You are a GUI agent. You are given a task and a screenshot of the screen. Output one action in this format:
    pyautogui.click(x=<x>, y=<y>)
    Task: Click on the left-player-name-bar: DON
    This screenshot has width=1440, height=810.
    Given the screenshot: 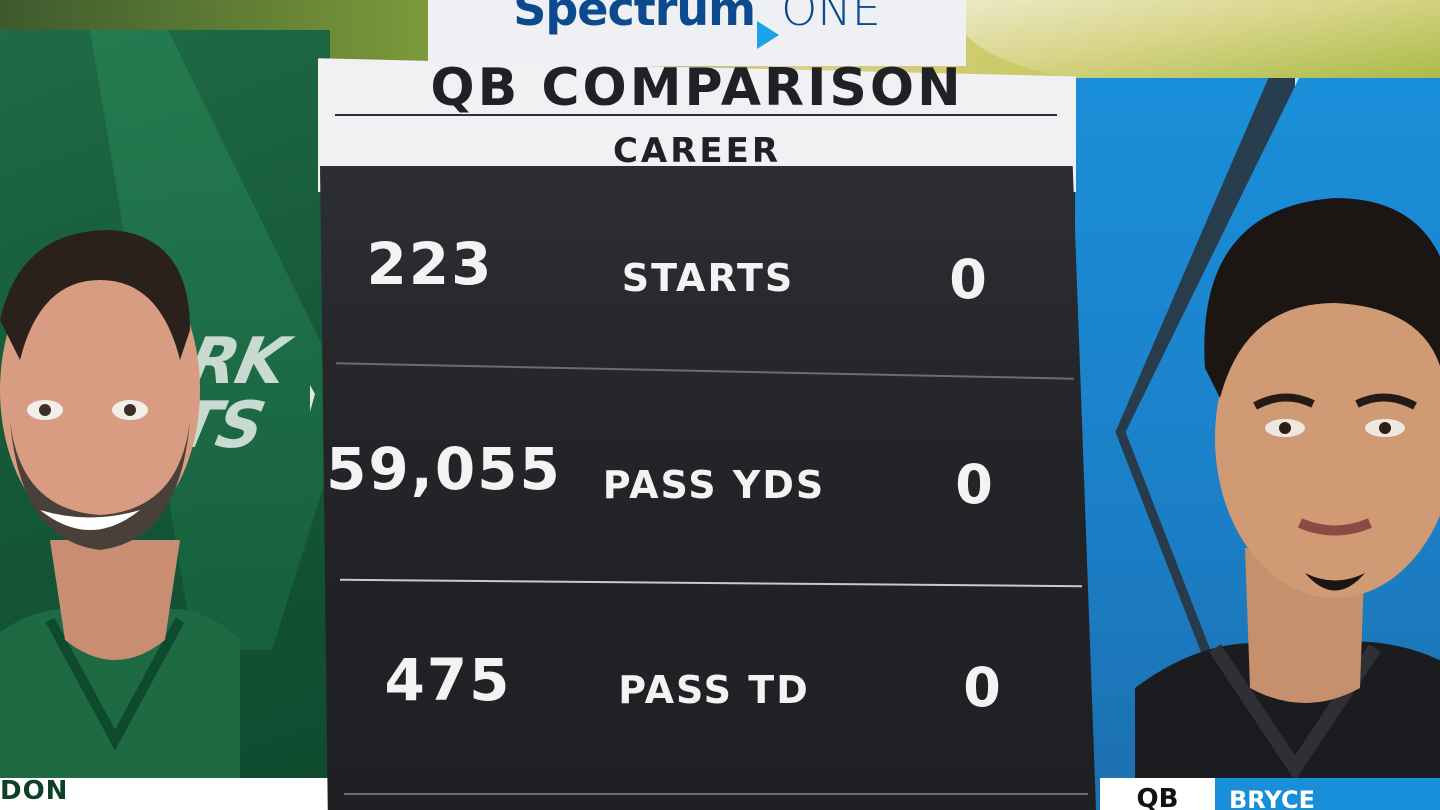 What is the action you would take?
    pyautogui.click(x=165, y=793)
    